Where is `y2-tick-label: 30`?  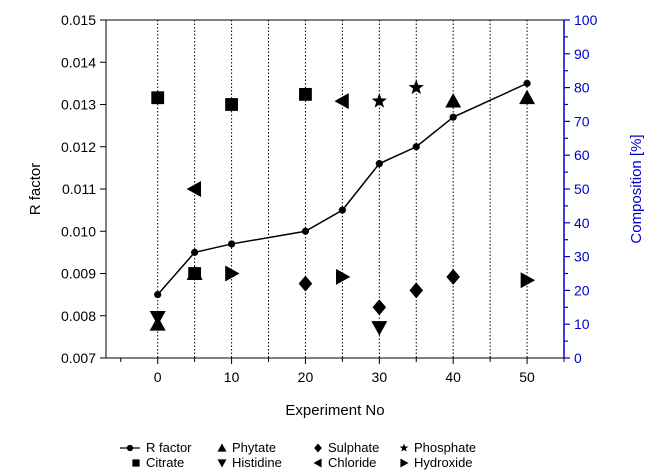
y2-tick-label: 30 is located at coordinates (582, 257).